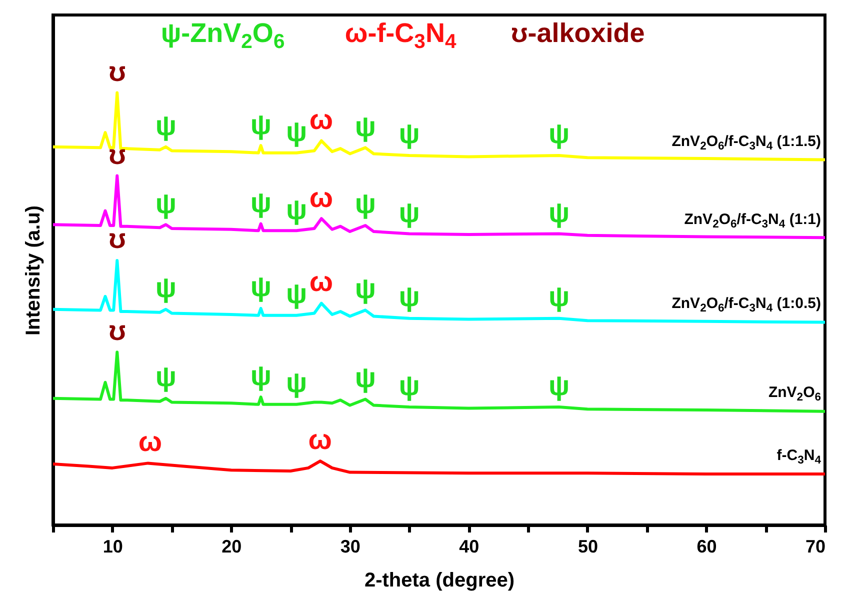 This screenshot has height=611, width=841. Describe the element at coordinates (798, 457) in the screenshot. I see `series-label: f-C$_{3}$N$_{4}$` at that location.